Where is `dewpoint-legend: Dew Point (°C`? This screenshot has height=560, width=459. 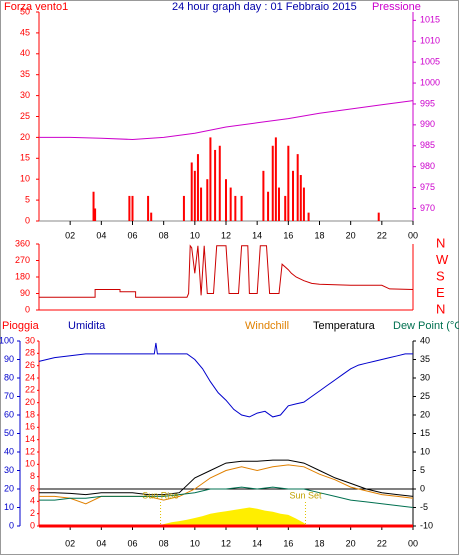
dewpoint-legend: Dew Point (°C is located at coordinates (426, 326).